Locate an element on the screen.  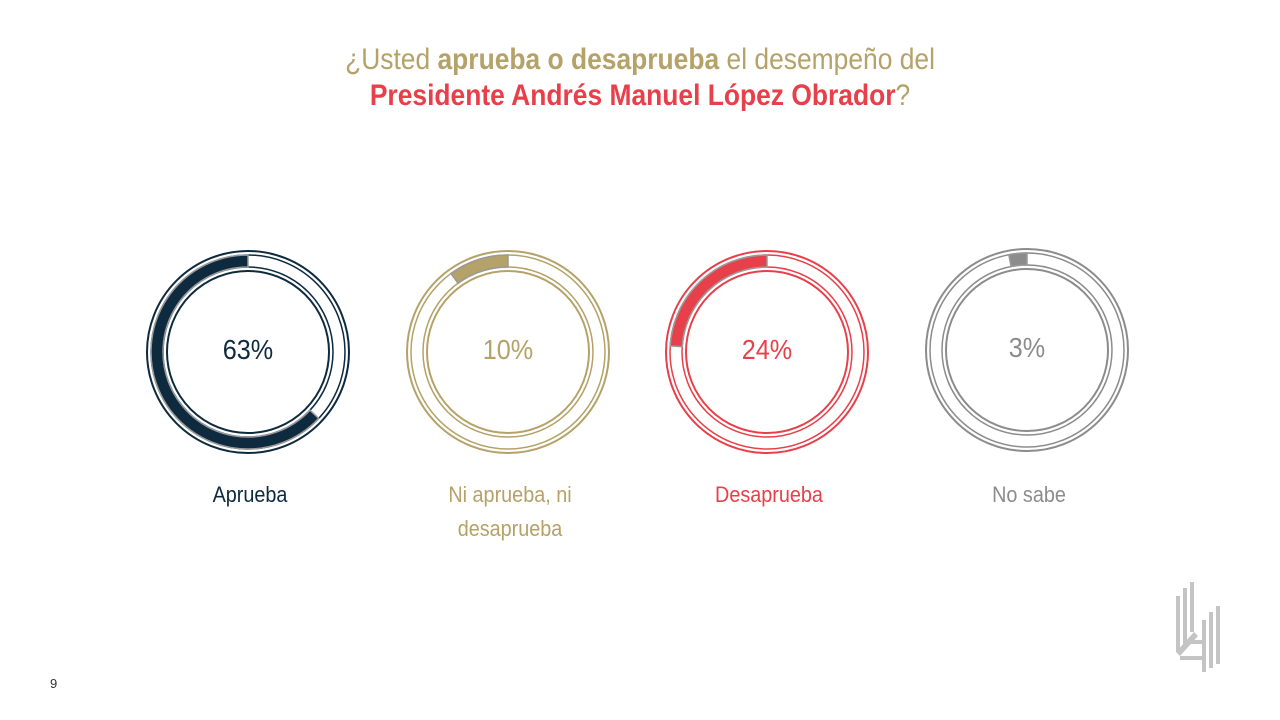
page-number: 9 is located at coordinates (54, 683).